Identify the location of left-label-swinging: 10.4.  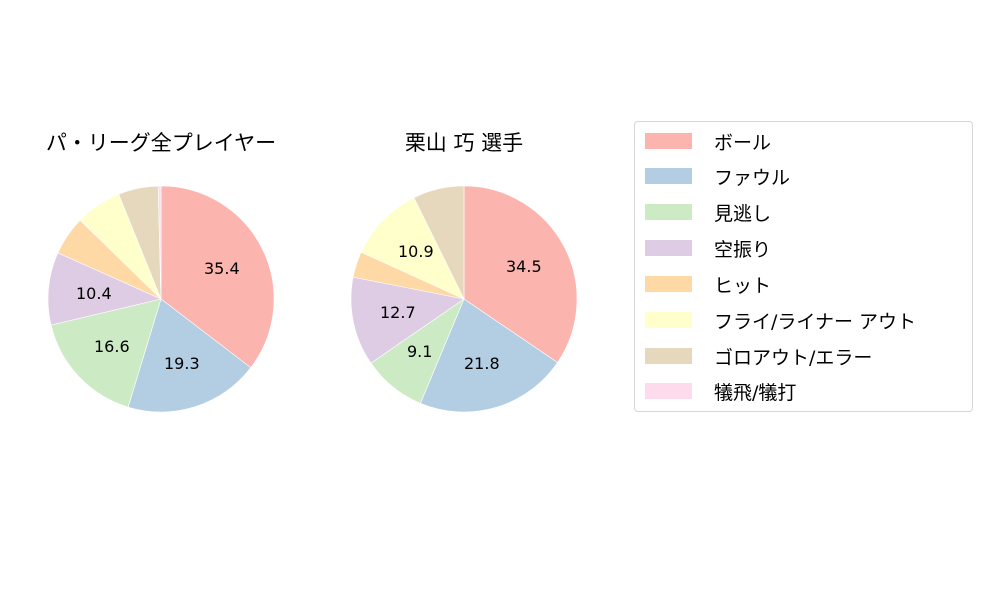
(94, 293).